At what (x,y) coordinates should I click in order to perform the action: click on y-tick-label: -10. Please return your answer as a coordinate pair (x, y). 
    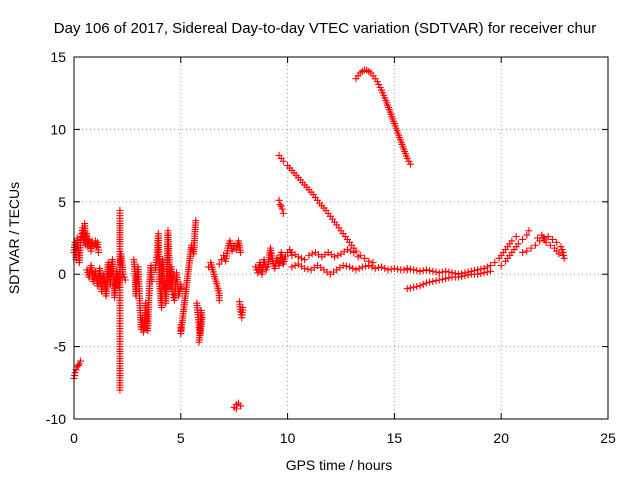
    Looking at the image, I should click on (56, 419).